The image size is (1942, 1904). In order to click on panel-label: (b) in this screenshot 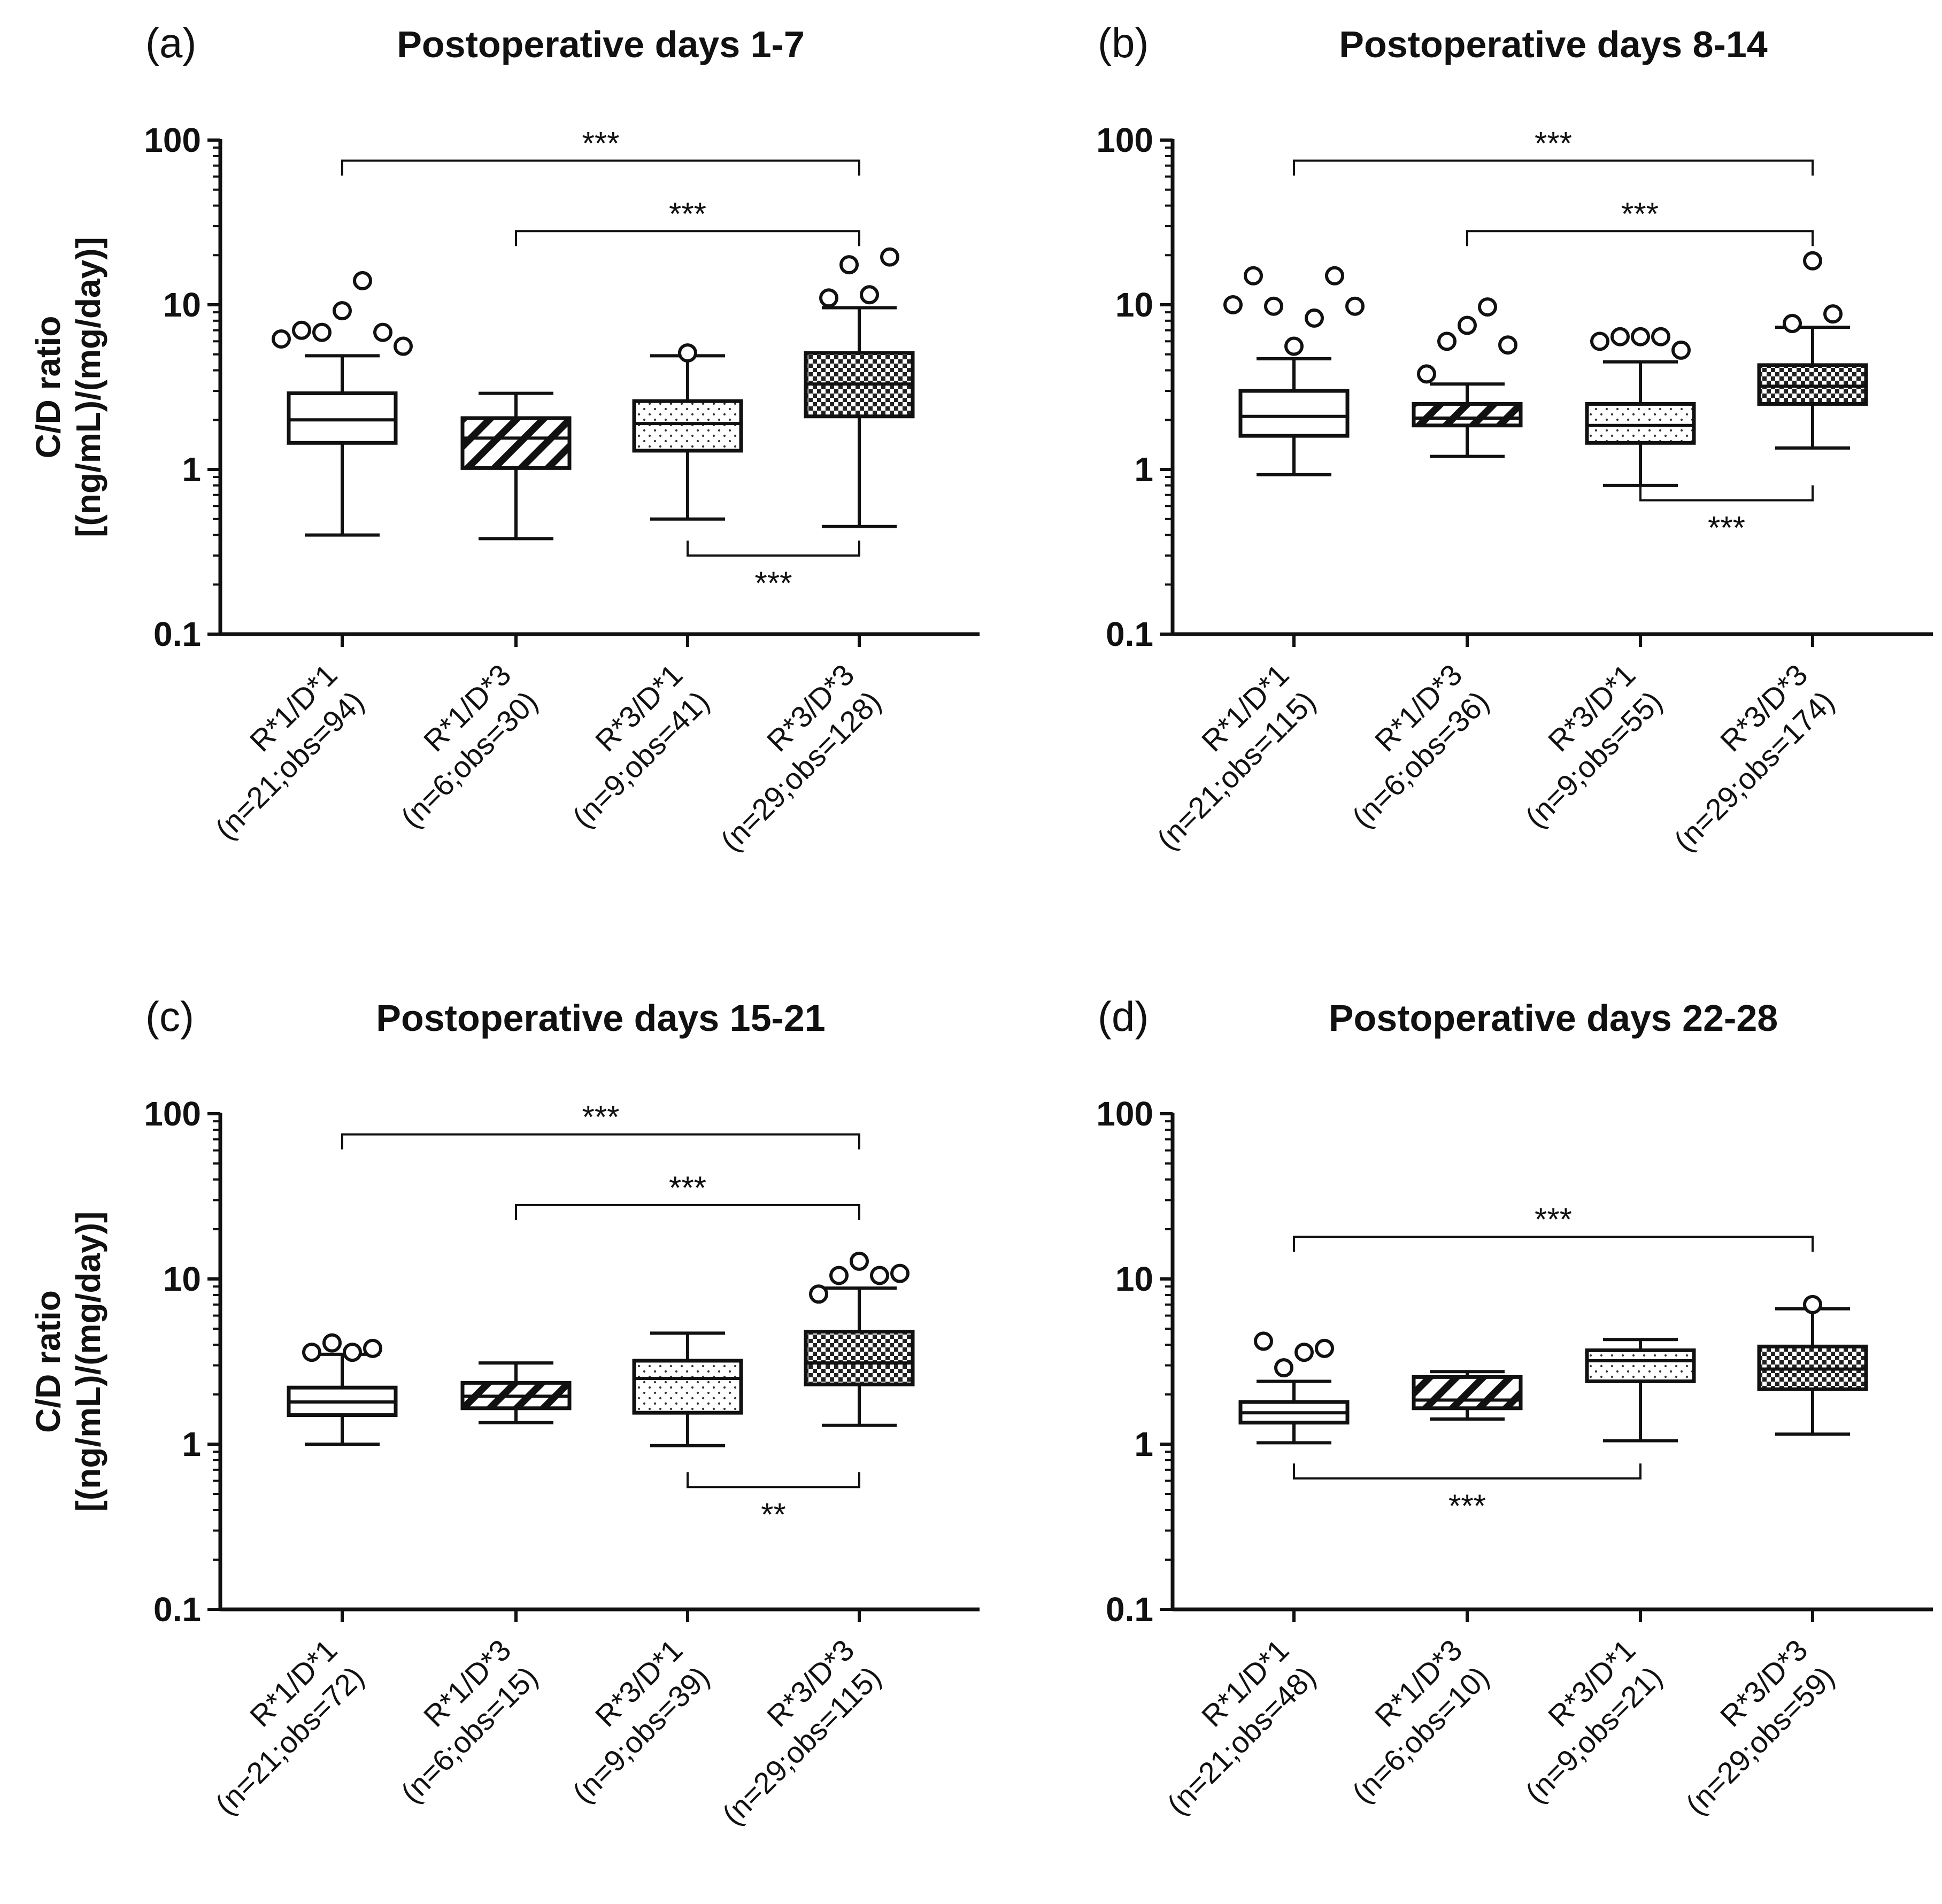, I will do `click(1123, 42)`.